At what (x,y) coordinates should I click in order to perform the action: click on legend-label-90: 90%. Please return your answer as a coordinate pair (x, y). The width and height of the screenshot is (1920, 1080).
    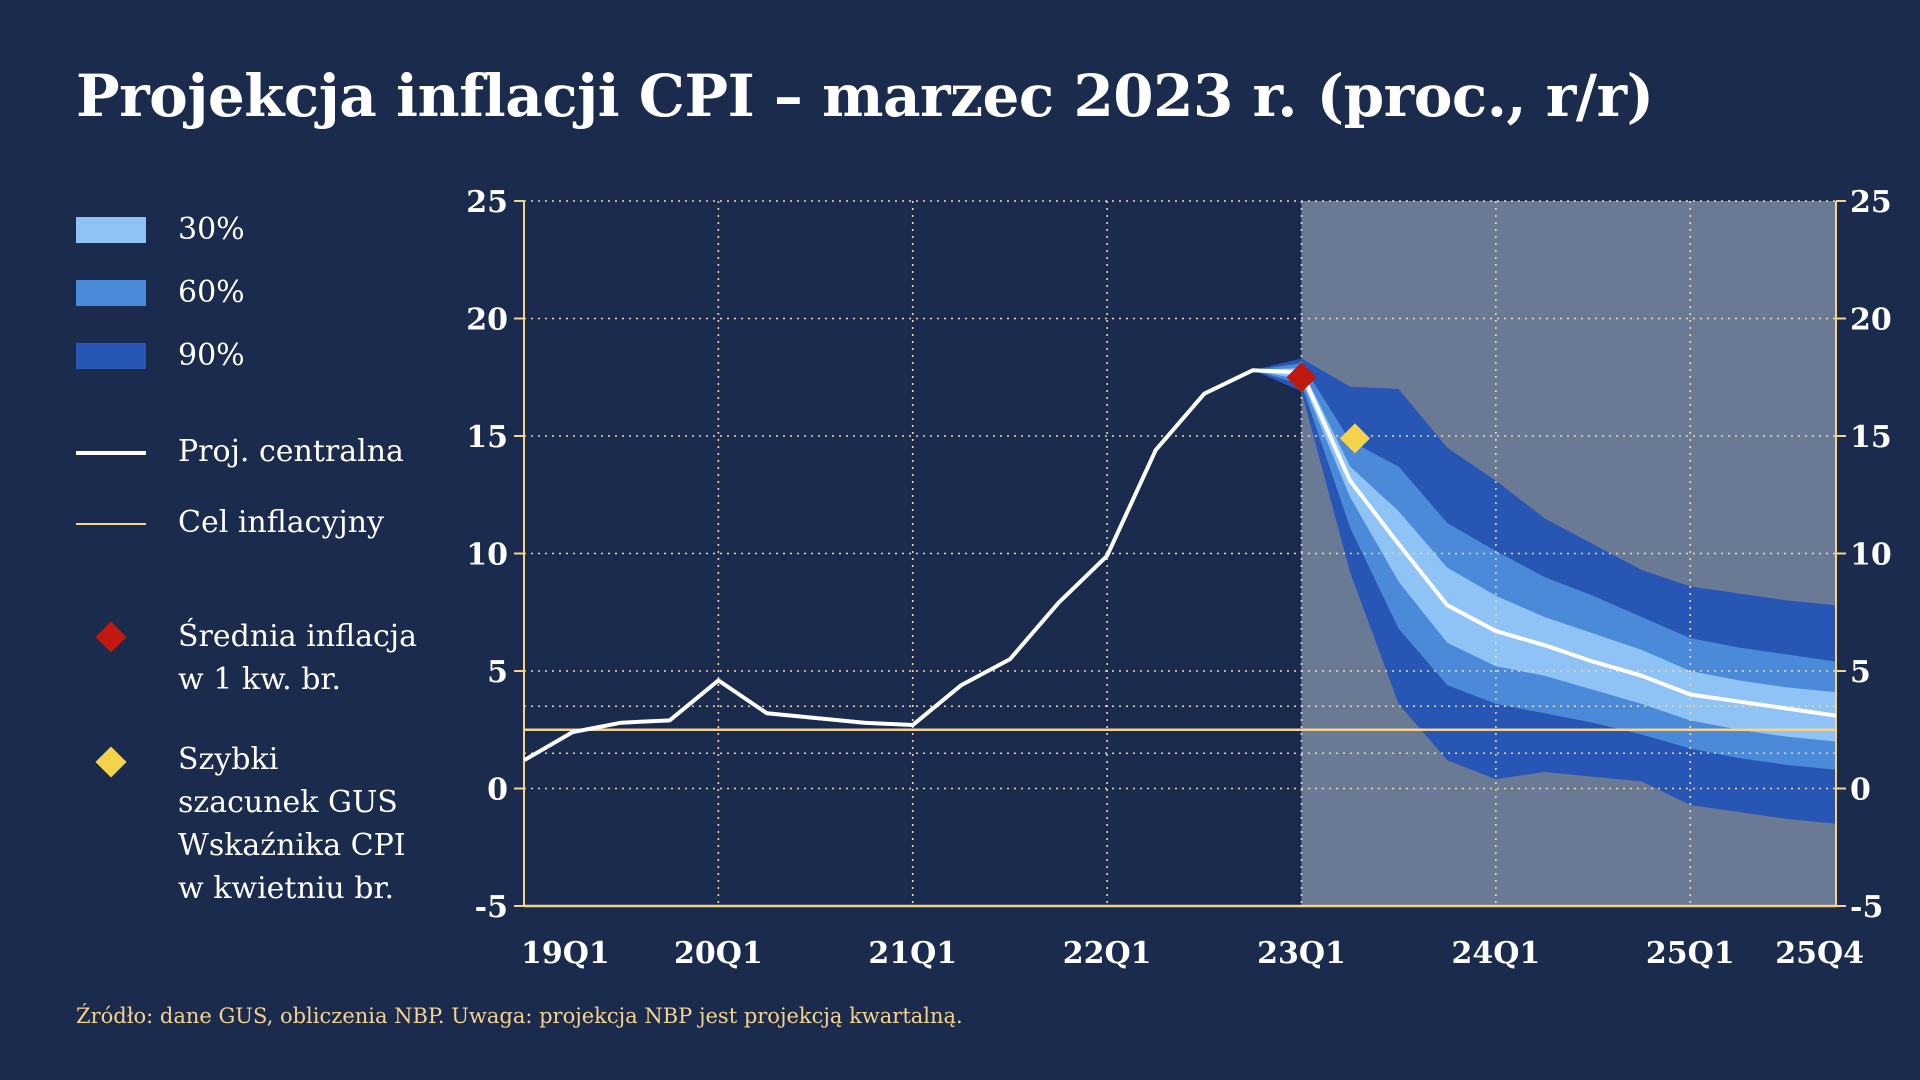
    Looking at the image, I should click on (211, 355).